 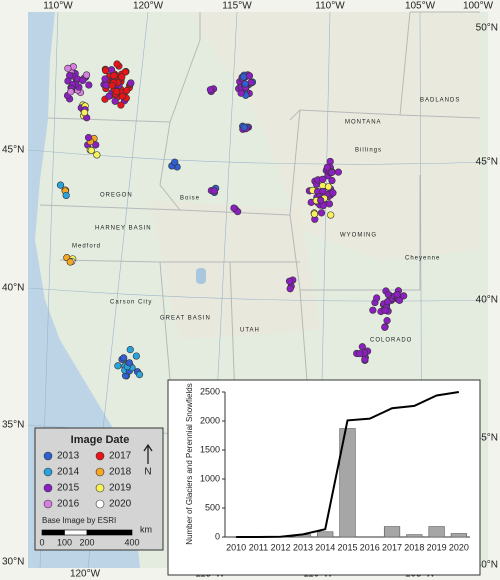 I want to click on graticule-label: 50°N, so click(x=487, y=28).